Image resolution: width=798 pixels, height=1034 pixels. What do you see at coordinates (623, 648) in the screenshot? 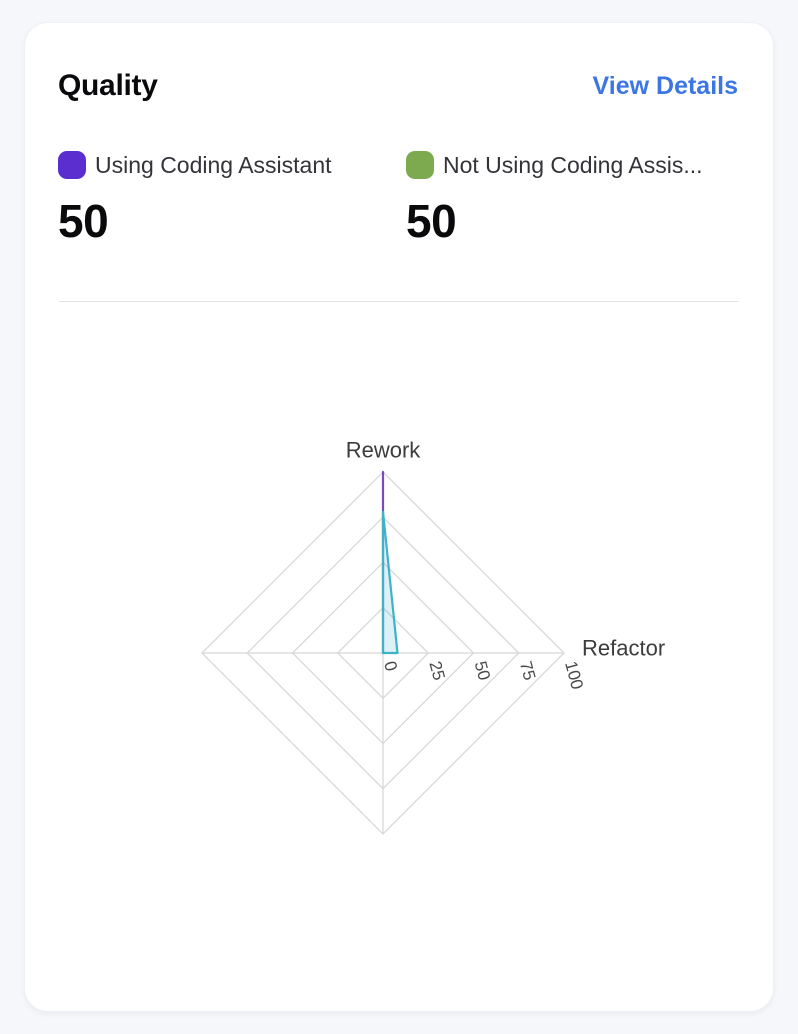
I see `svg-text: Refactor` at bounding box center [623, 648].